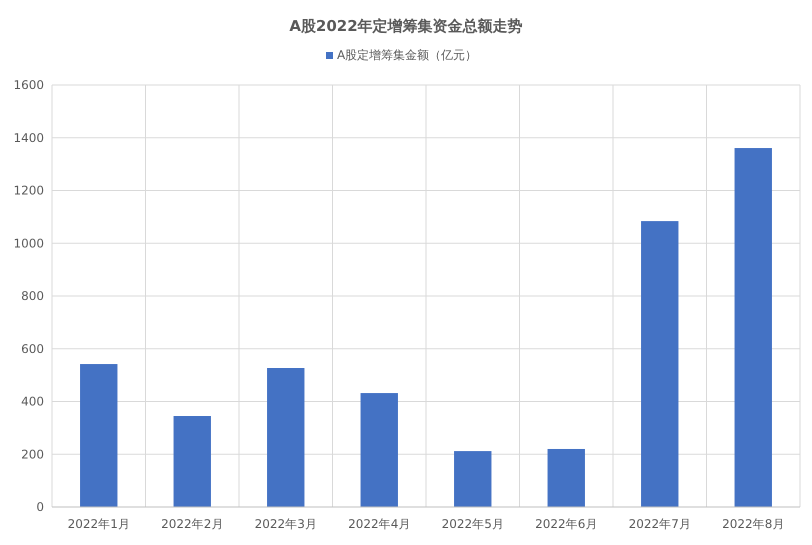 The image size is (812, 545). What do you see at coordinates (659, 524) in the screenshot?
I see `x-tick-label: 2022年7月` at bounding box center [659, 524].